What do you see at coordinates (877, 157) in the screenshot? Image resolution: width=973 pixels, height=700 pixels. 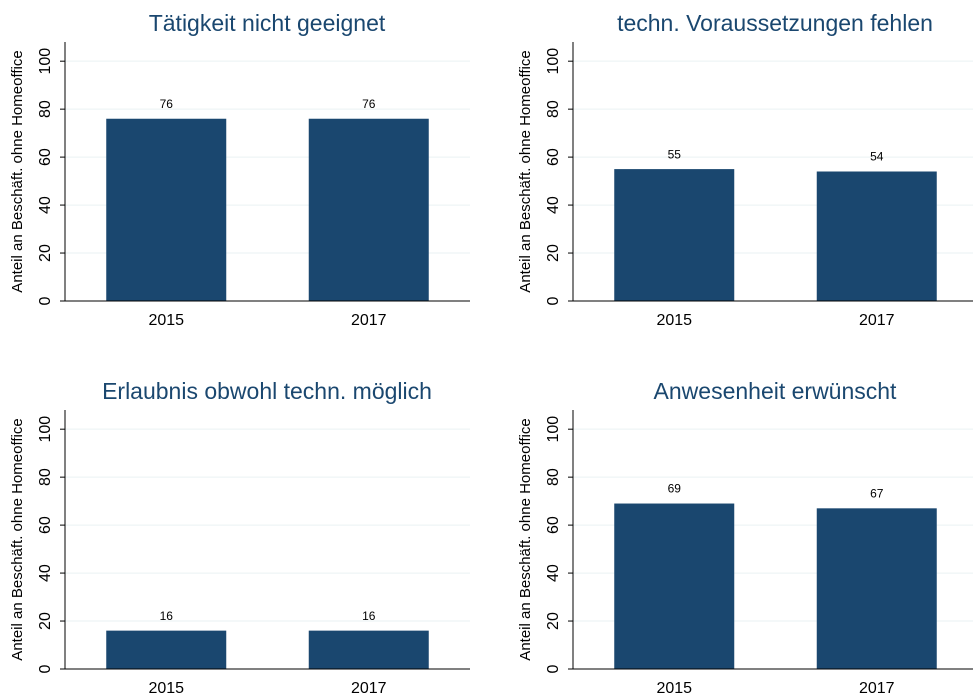 I see `value-label: 54` at bounding box center [877, 157].